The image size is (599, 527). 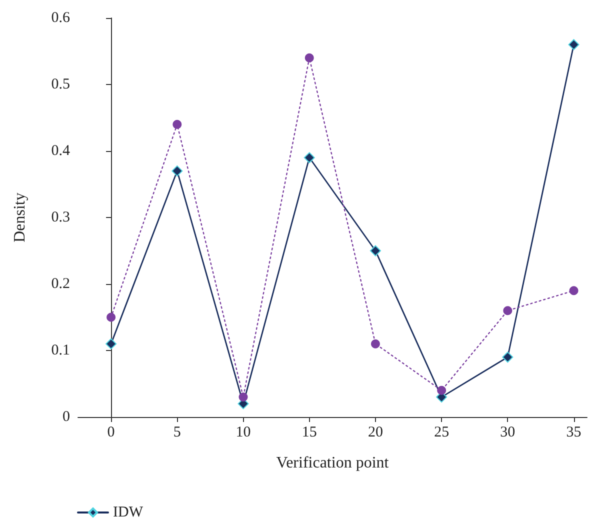 I want to click on y-tick-label: 0, so click(x=66, y=417).